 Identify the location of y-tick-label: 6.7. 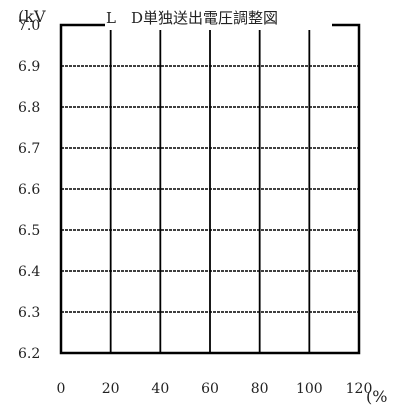
(29, 149).